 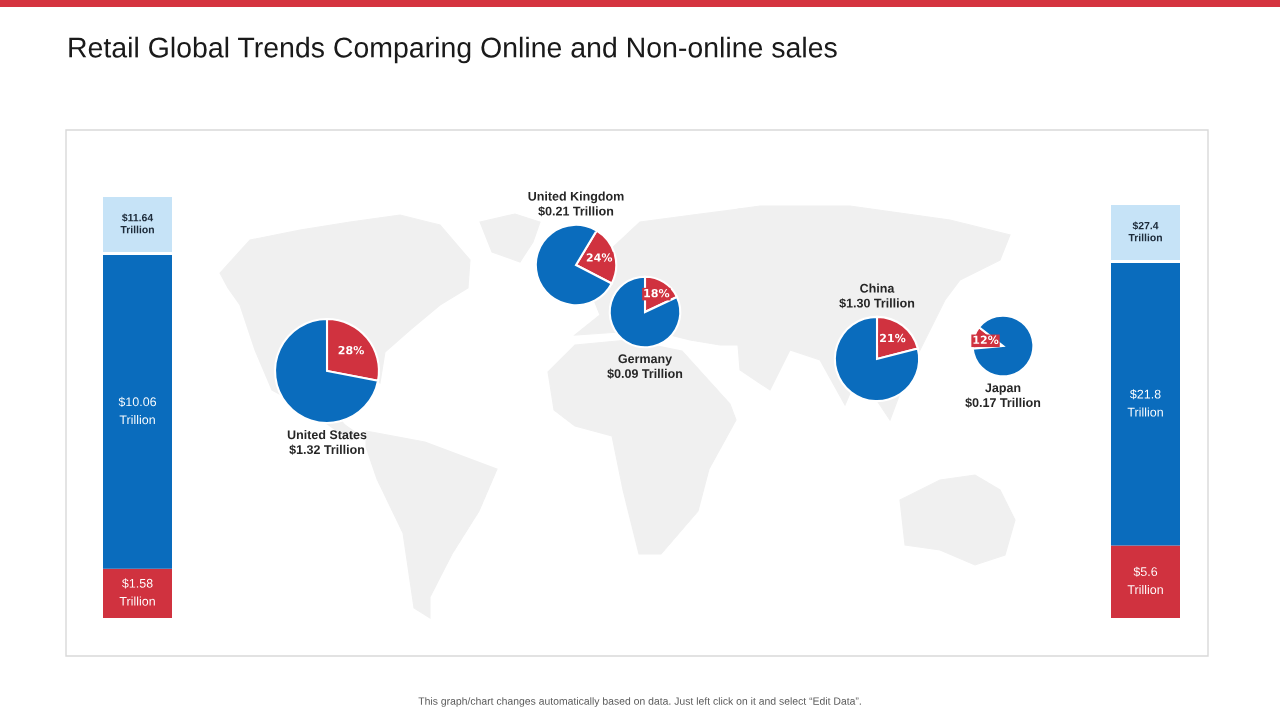 What do you see at coordinates (1145, 231) in the screenshot?
I see `total-label: $27.4 Trillion` at bounding box center [1145, 231].